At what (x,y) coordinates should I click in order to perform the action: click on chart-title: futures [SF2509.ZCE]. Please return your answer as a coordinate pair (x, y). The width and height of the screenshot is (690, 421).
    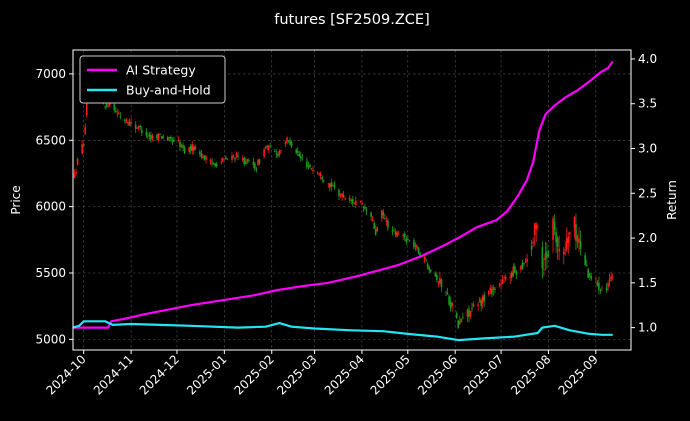
    Looking at the image, I should click on (352, 20).